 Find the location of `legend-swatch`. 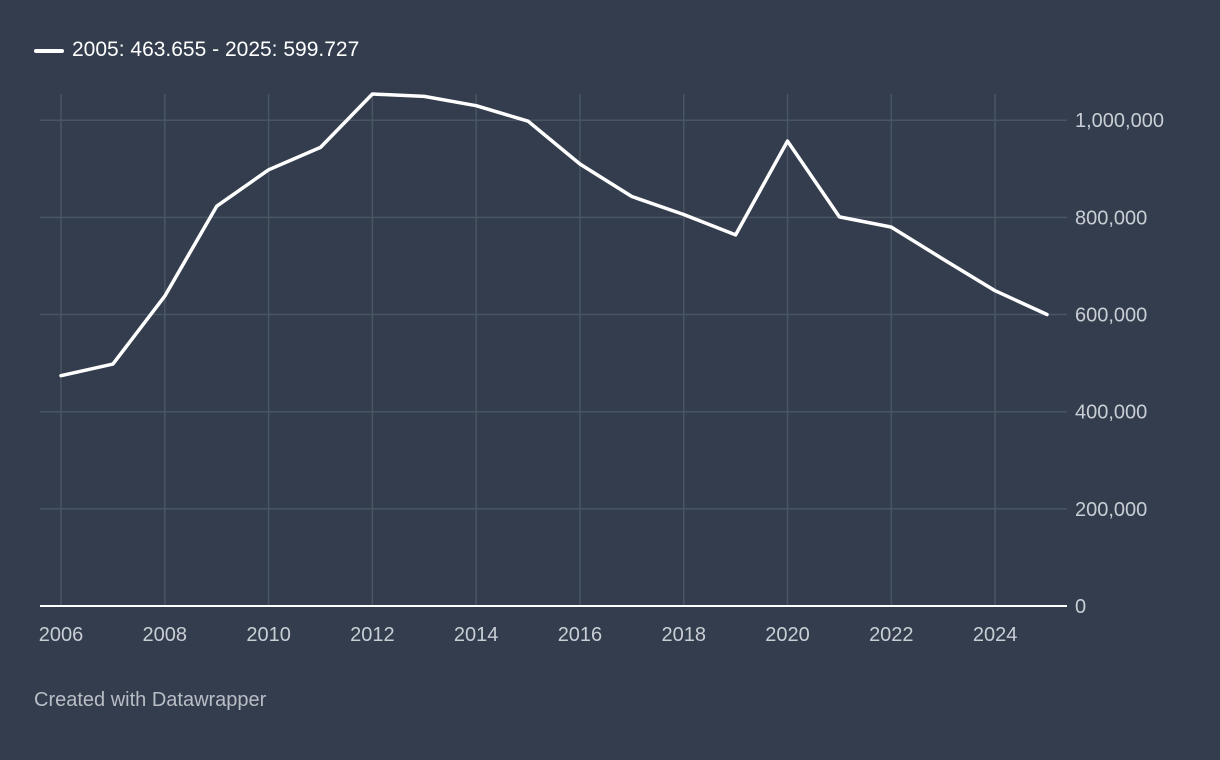

legend-swatch is located at coordinates (49, 51).